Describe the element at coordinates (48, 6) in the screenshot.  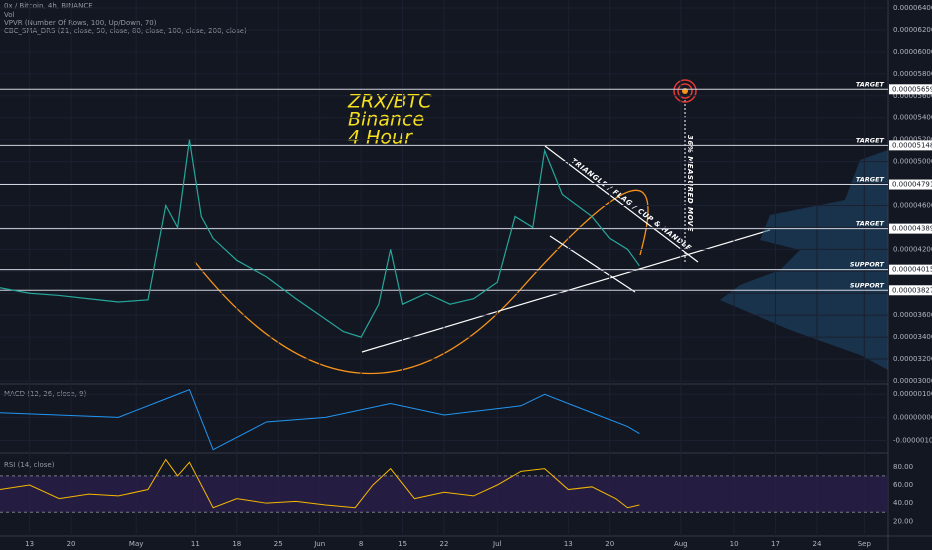
I see `chart-title: 0x / Bitcoin, 4h, BINANCE` at that location.